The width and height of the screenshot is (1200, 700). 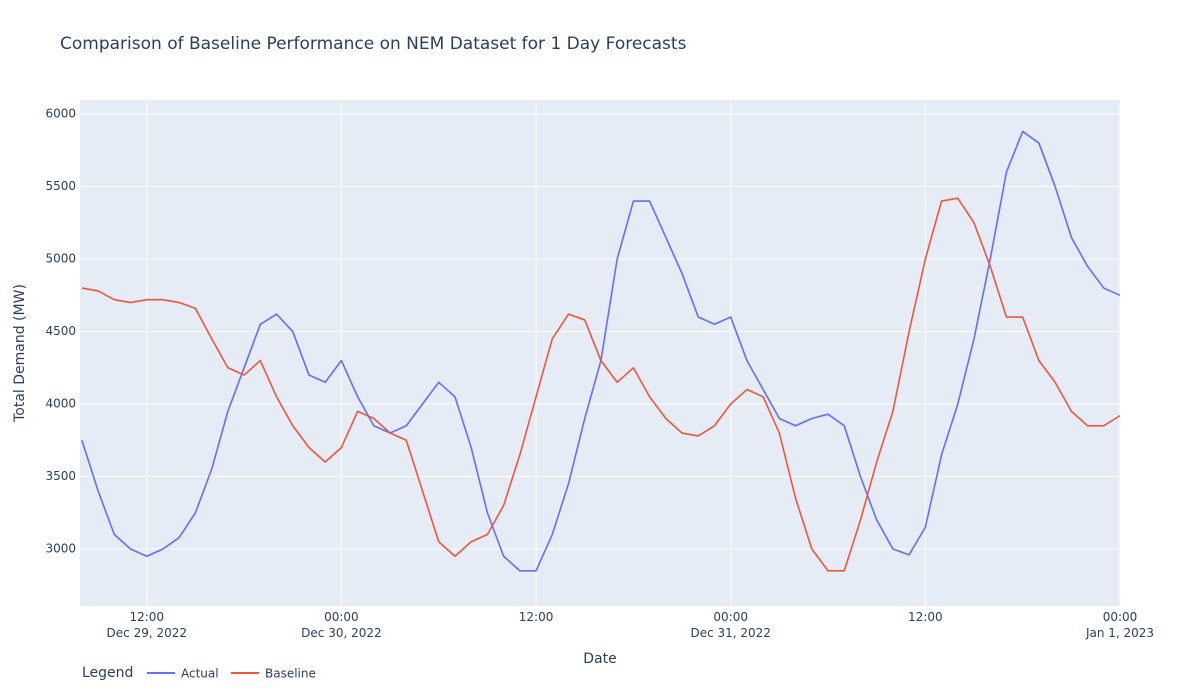 What do you see at coordinates (60, 549) in the screenshot?
I see `y-tick-label: 3000` at bounding box center [60, 549].